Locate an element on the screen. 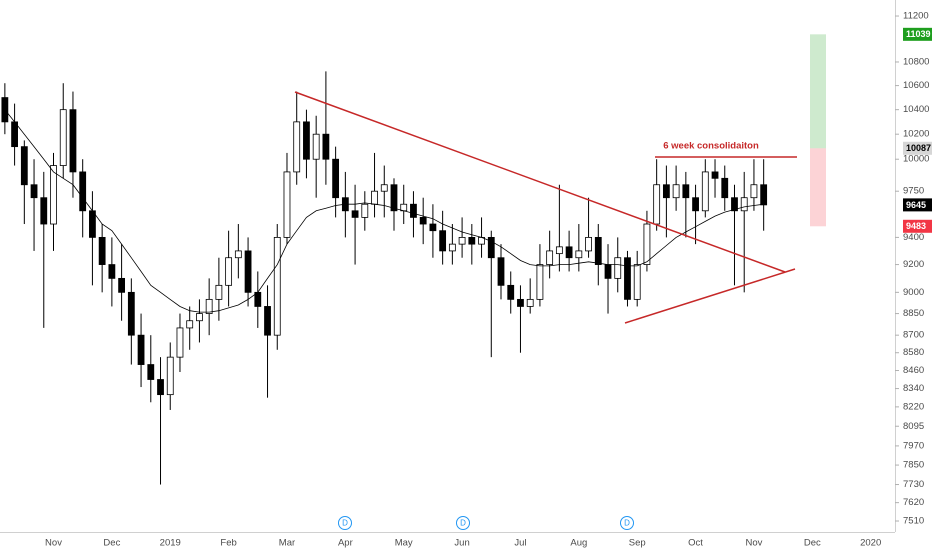 This screenshot has width=932, height=550. dividend-markers: D D D is located at coordinates (486, 523).